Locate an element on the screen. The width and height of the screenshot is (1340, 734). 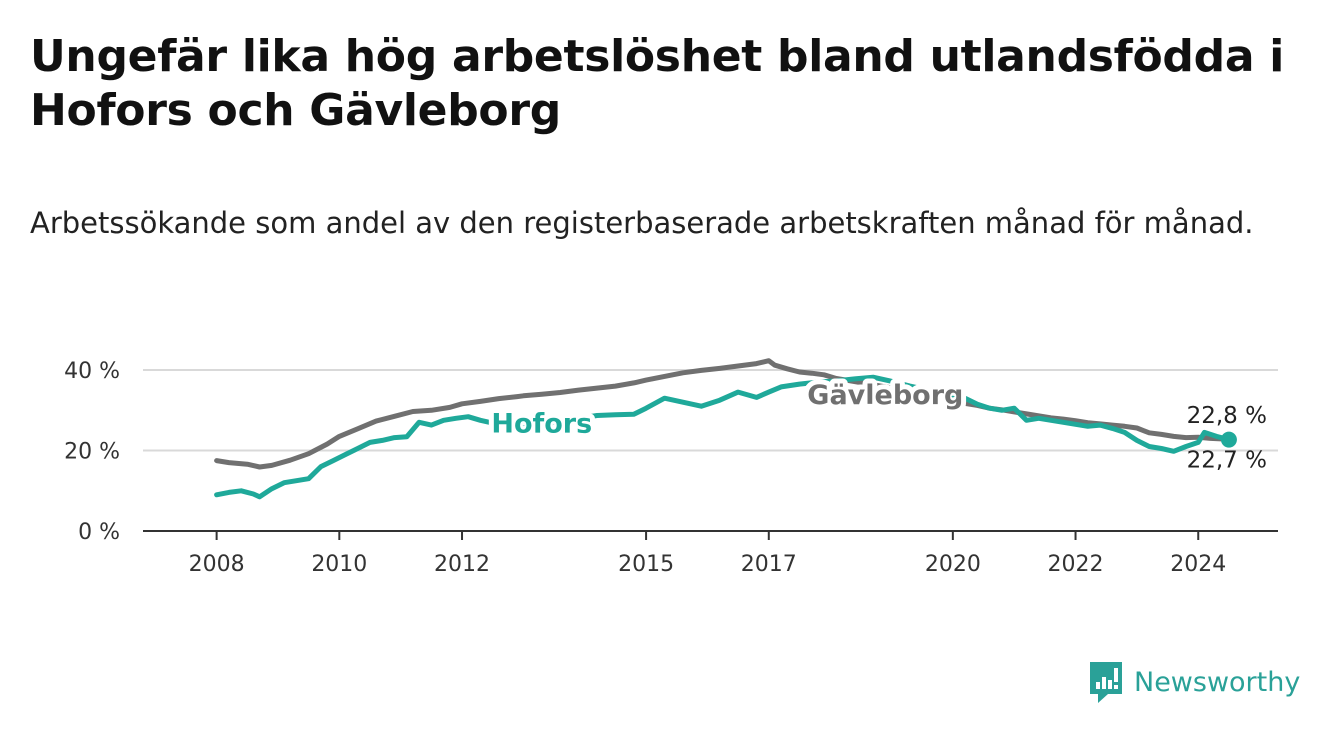
x-tick-label: 2010 is located at coordinates (339, 564).